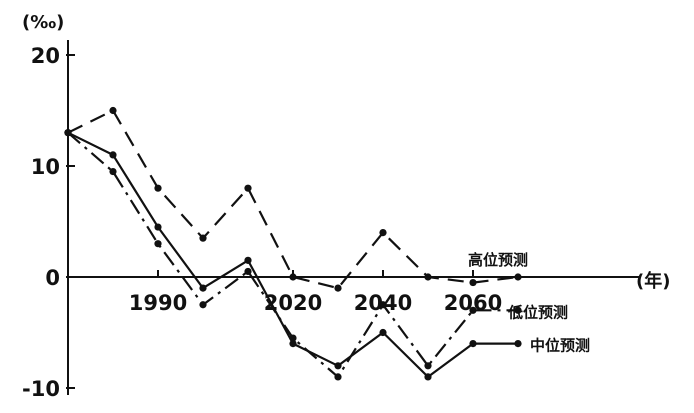  What do you see at coordinates (41, 389) in the screenshot?
I see `y-tick-label: -10` at bounding box center [41, 389].